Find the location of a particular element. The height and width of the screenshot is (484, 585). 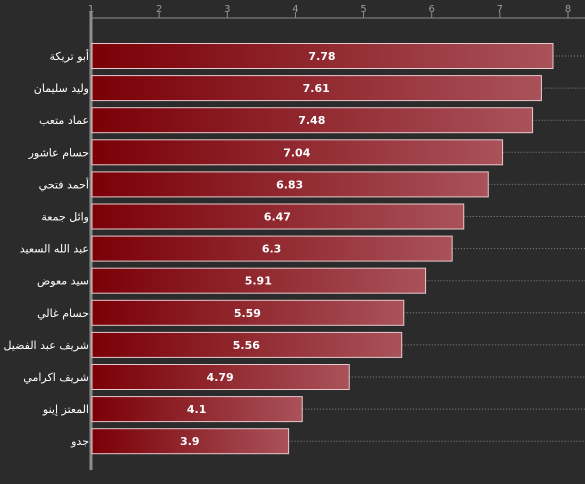

x-tick-label: 6 is located at coordinates (432, 9).